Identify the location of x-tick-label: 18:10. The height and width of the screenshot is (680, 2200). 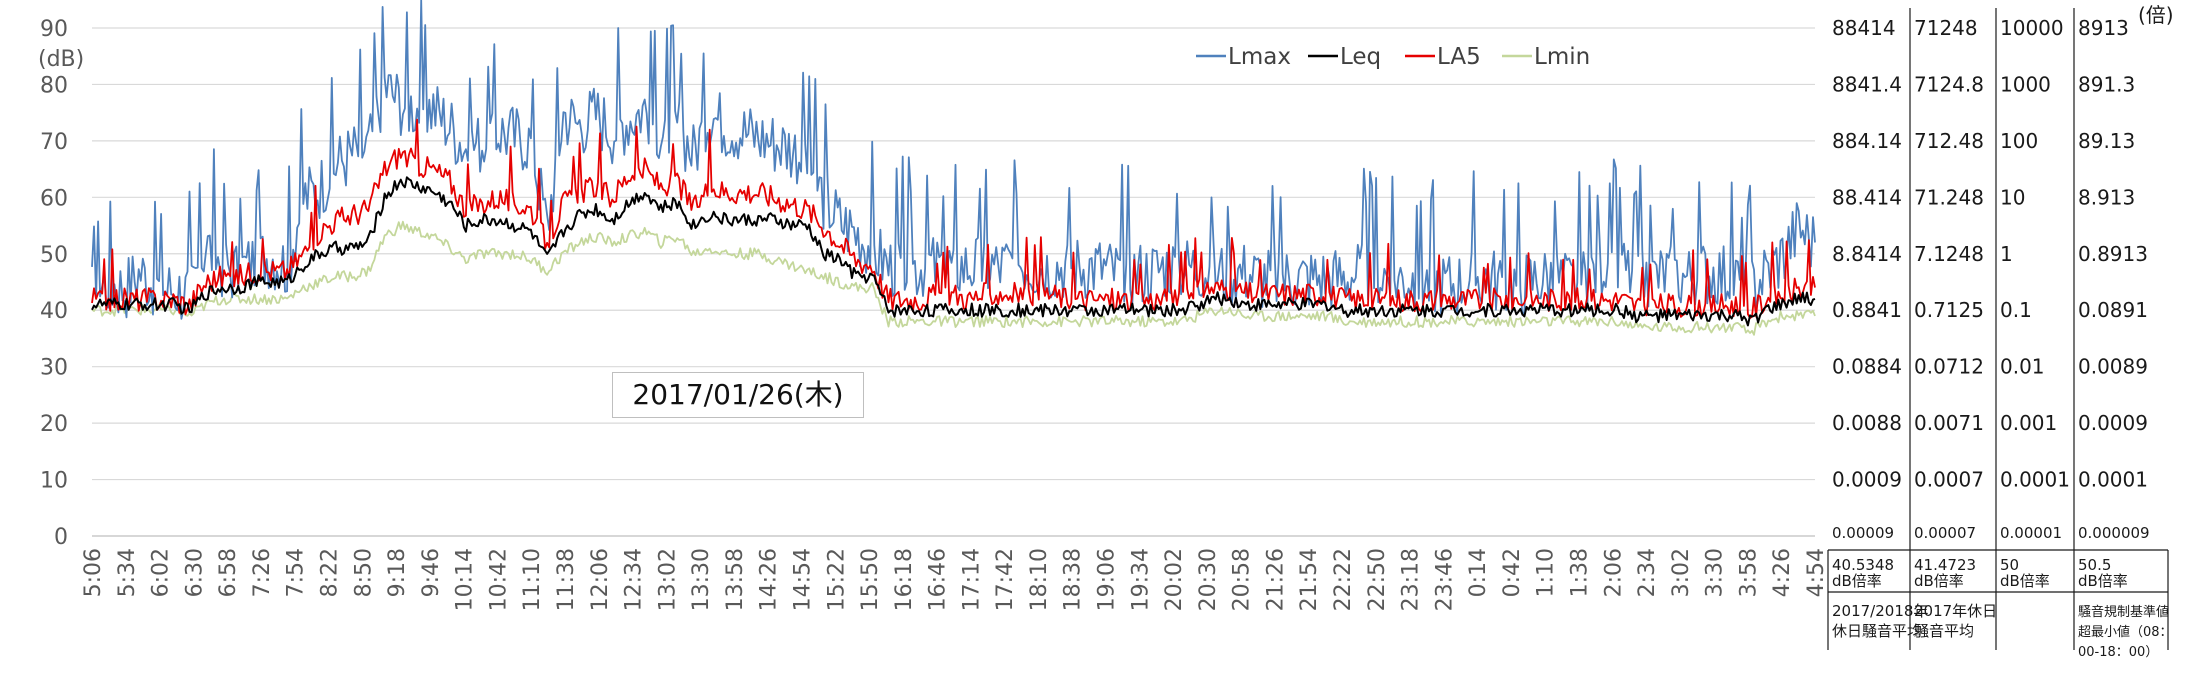
(1039, 579).